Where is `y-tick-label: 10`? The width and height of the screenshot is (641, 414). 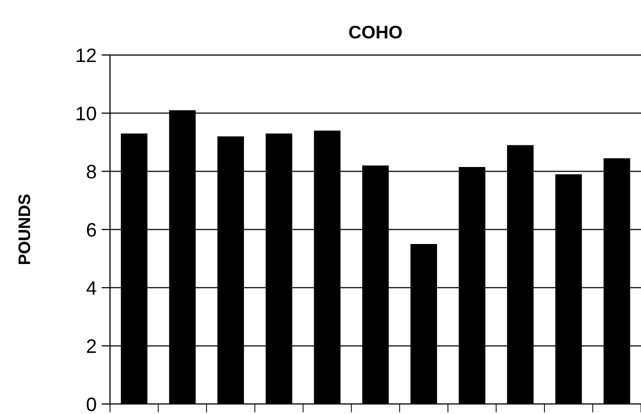
y-tick-label: 10 is located at coordinates (86, 113).